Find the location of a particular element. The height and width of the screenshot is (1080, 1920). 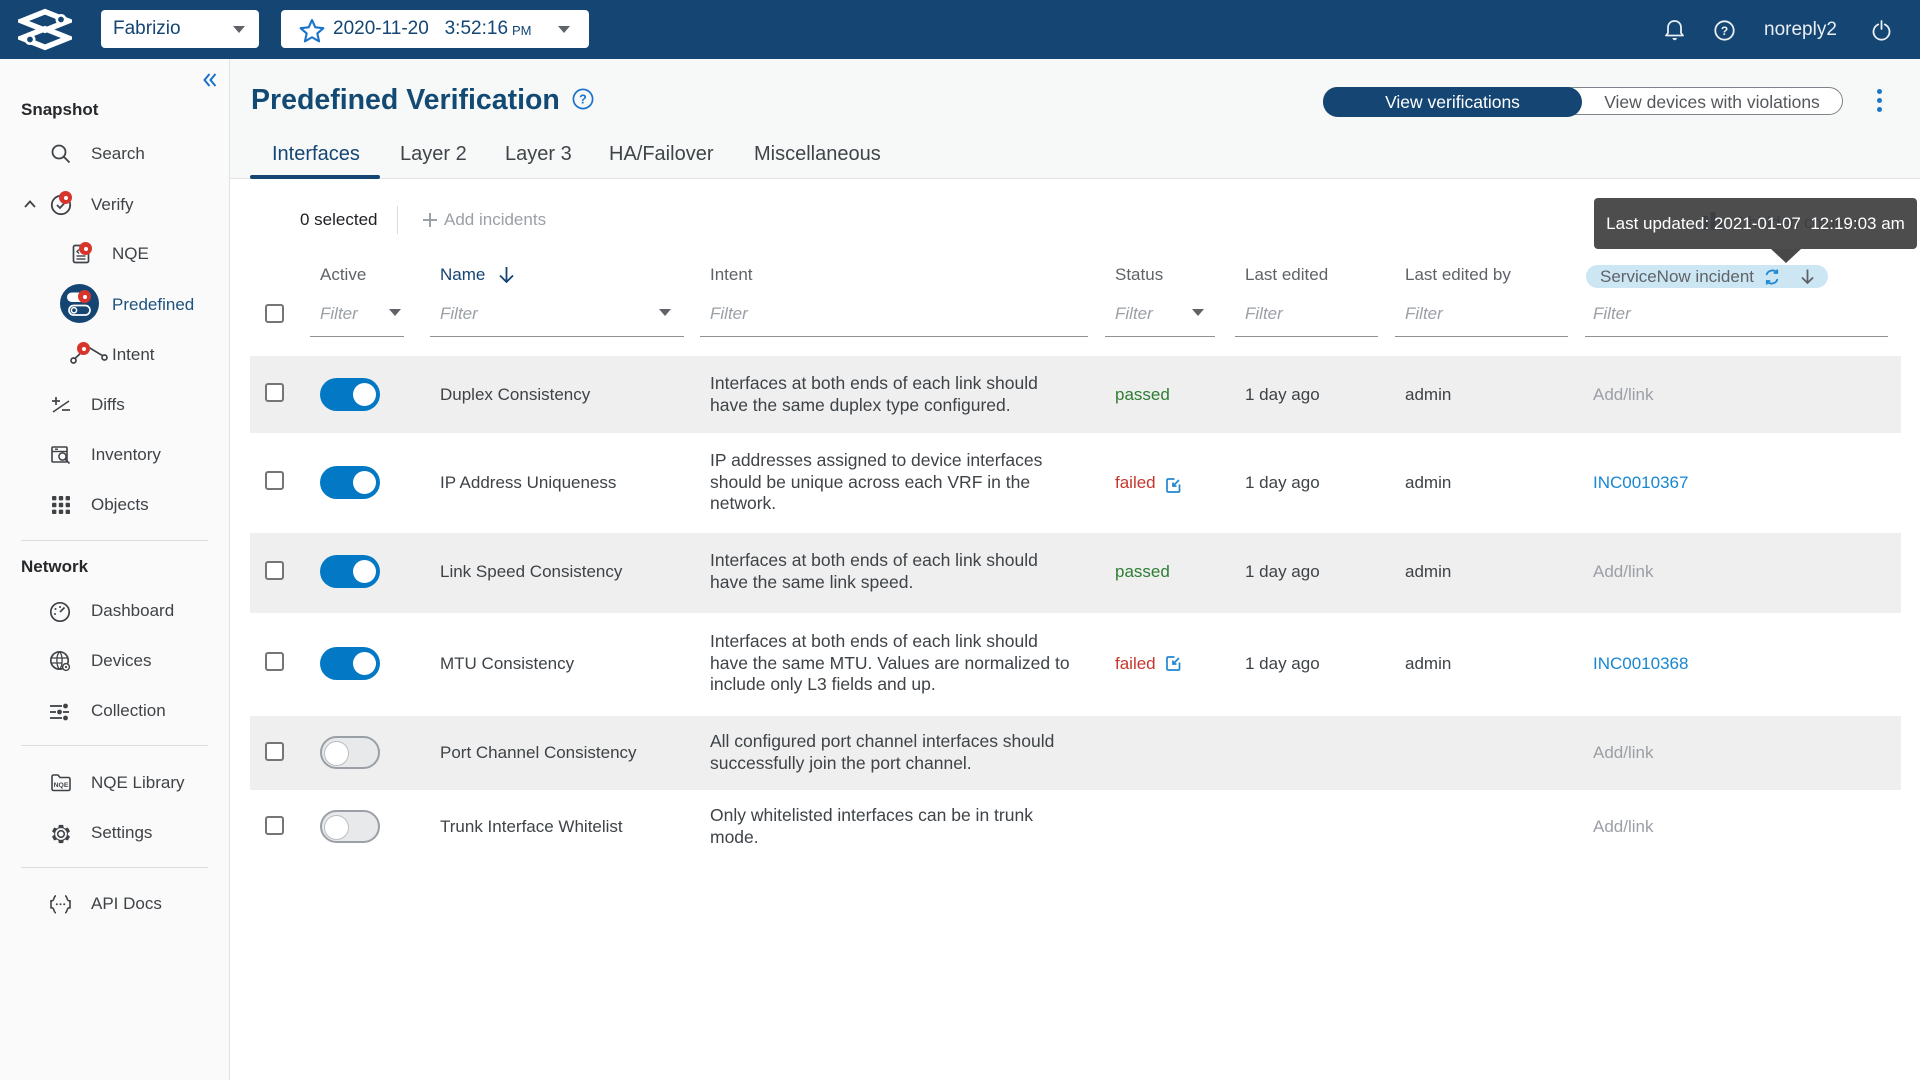

svg-text: NQE is located at coordinates (61, 785).